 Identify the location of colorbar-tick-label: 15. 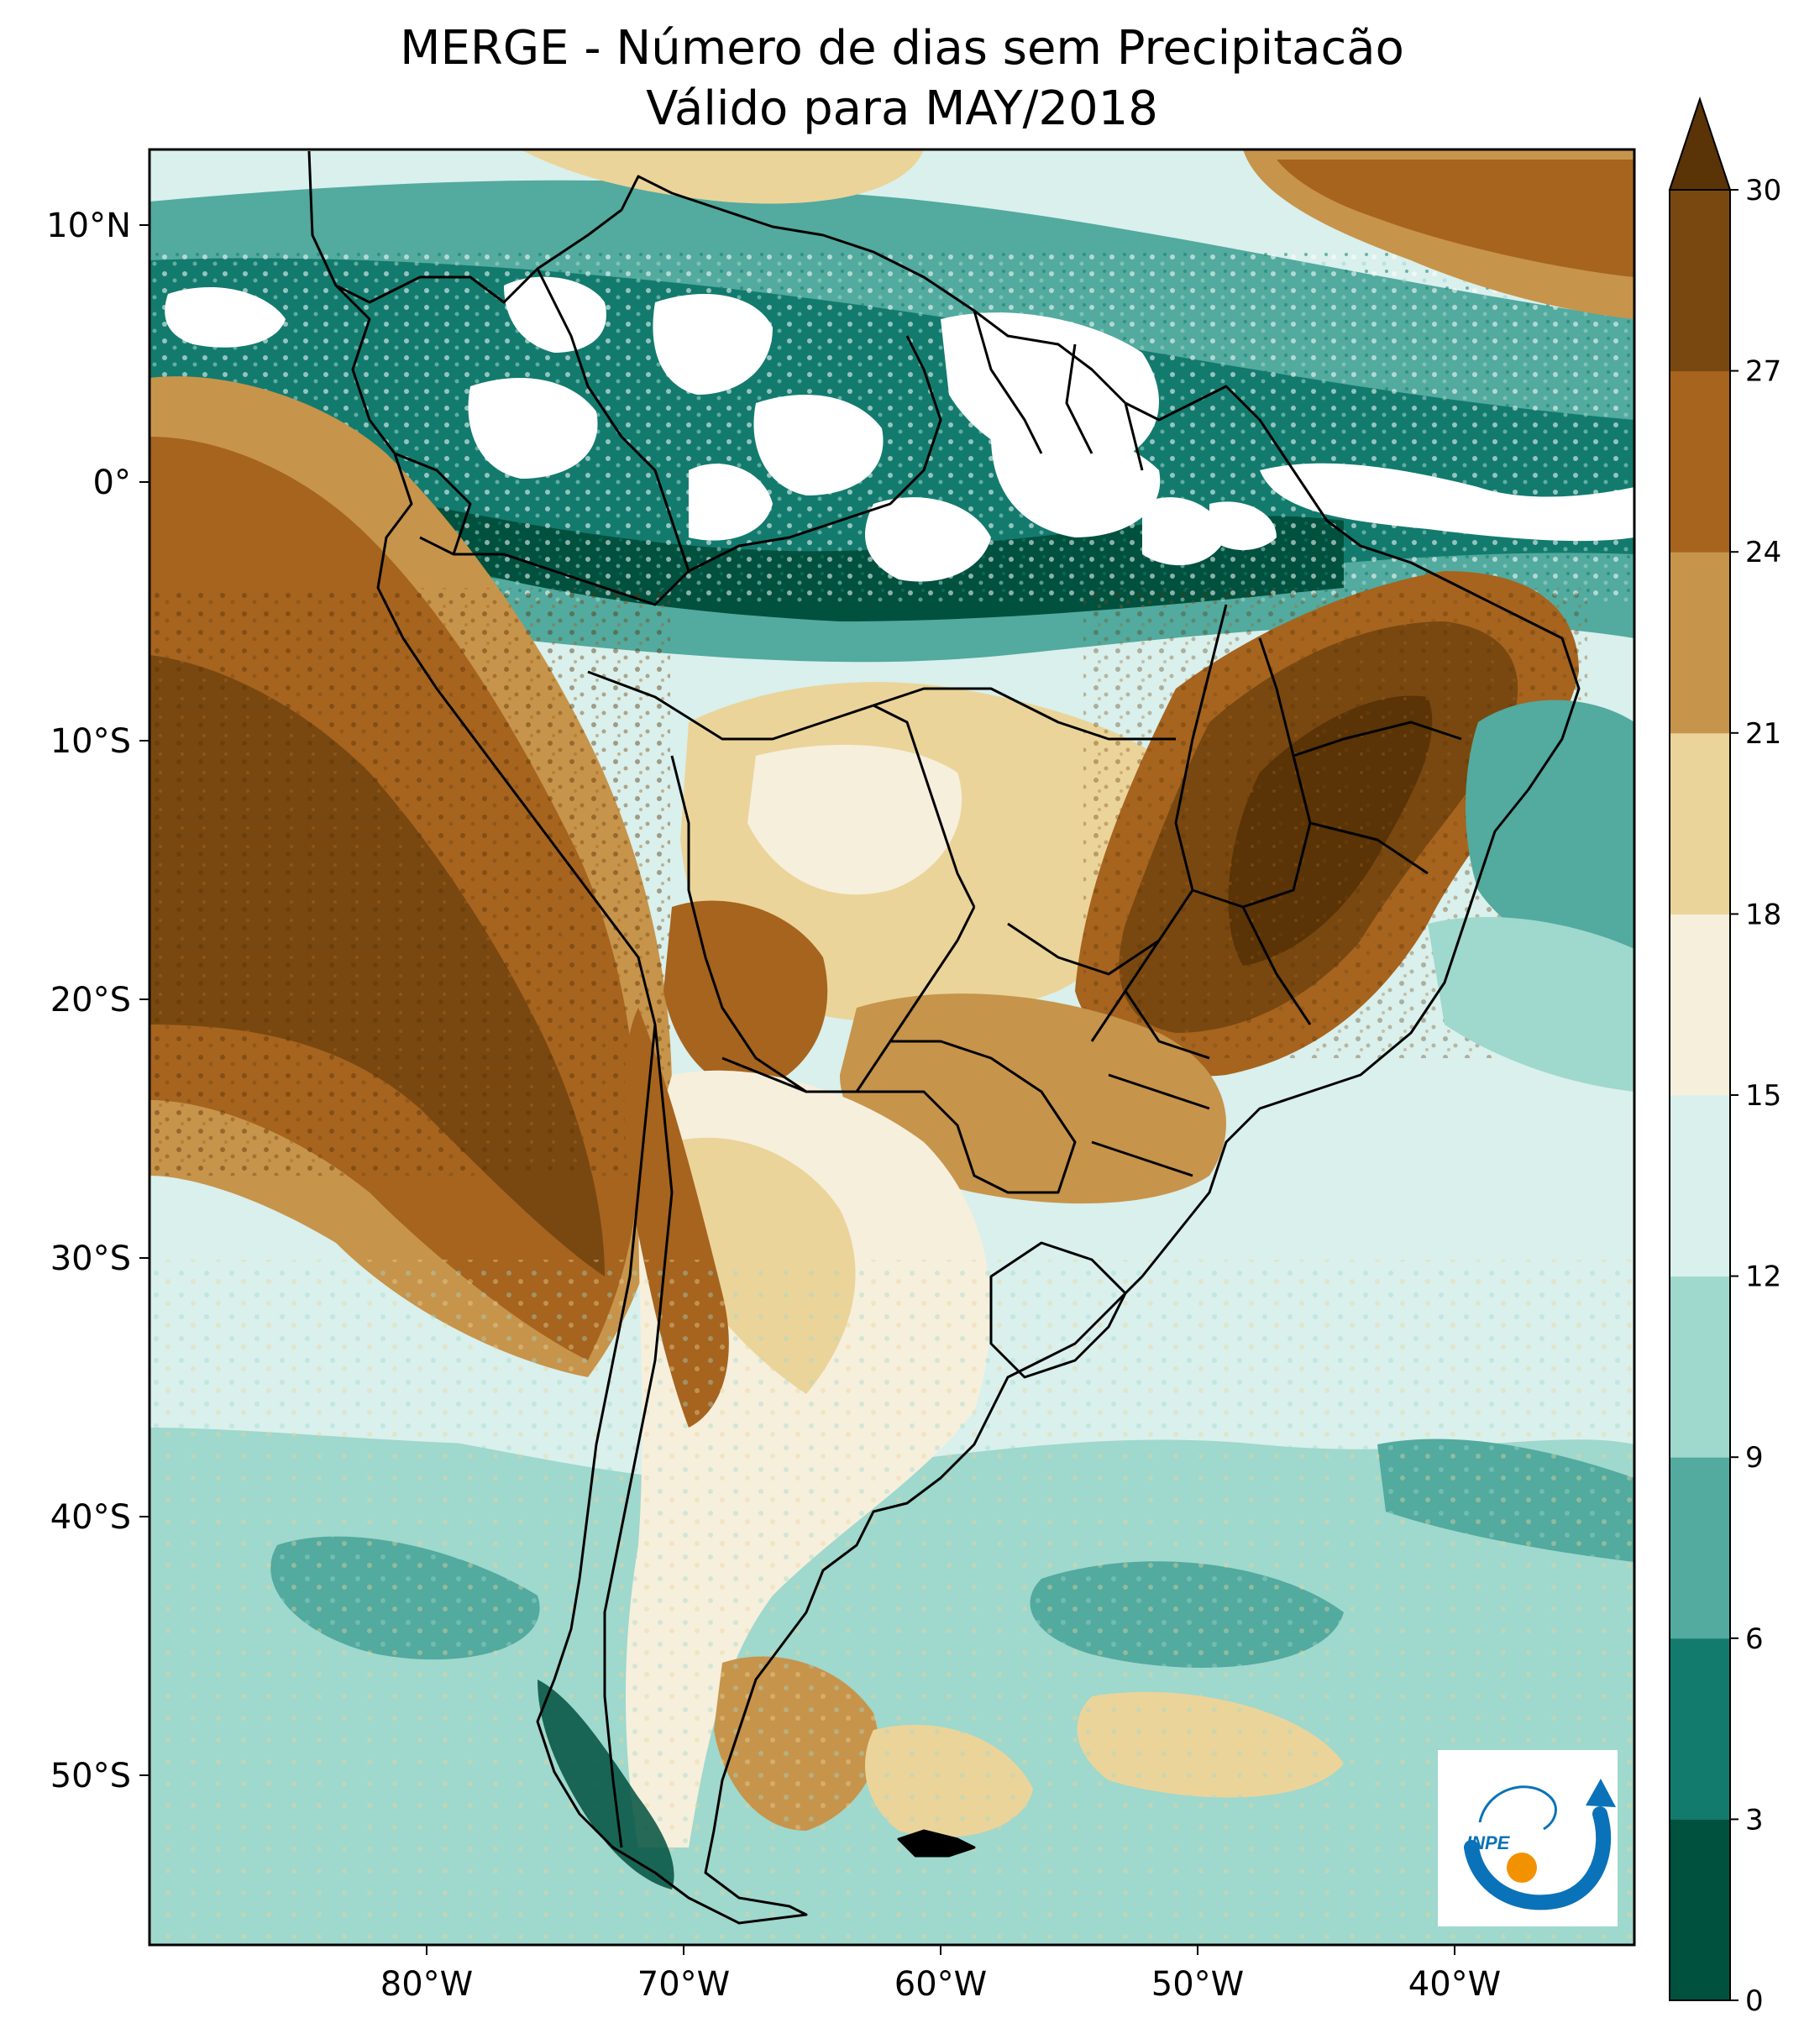
(1763, 1096).